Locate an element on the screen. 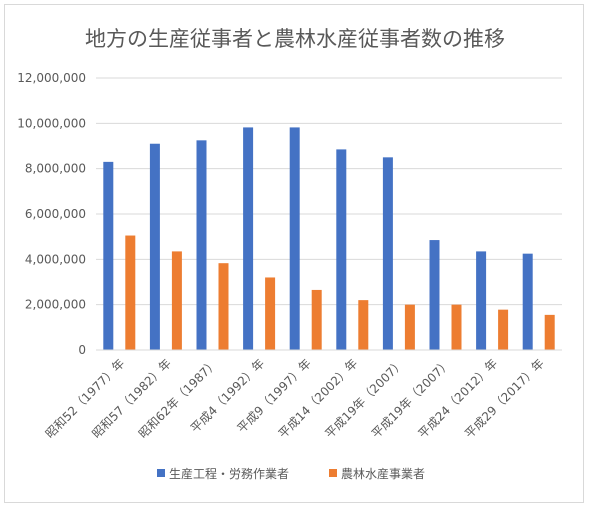 This screenshot has width=590, height=509. y-tick-label: 10,000,000 is located at coordinates (51, 123).